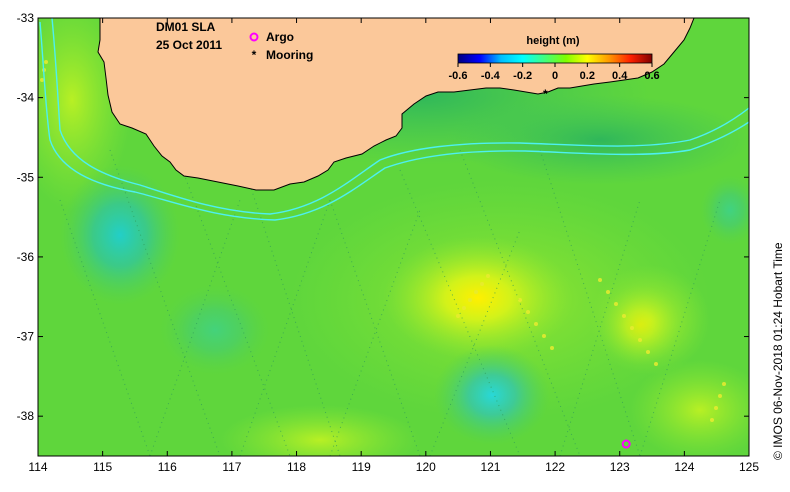  Describe the element at coordinates (296, 467) in the screenshot. I see `x-tick-label: 118` at that location.